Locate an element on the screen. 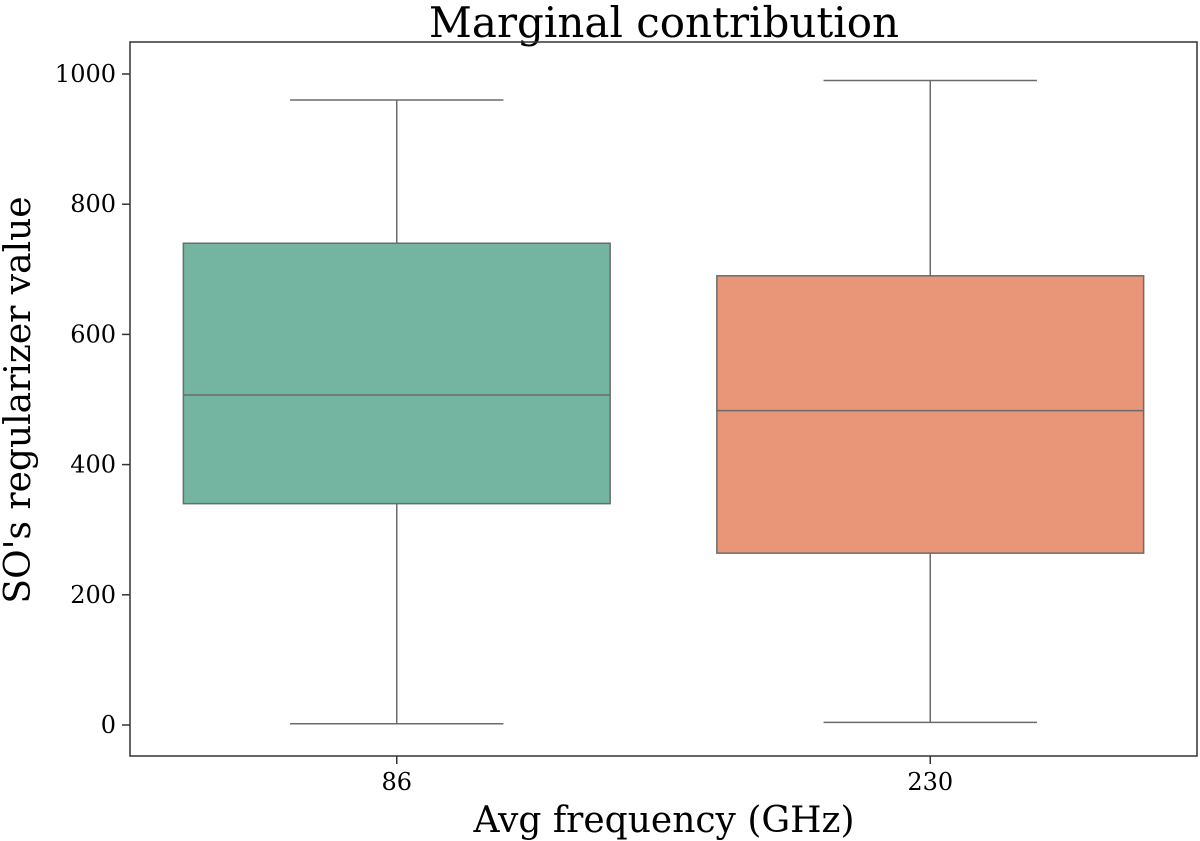 The height and width of the screenshot is (841, 1200). y-tick-label: 800 is located at coordinates (93, 204).